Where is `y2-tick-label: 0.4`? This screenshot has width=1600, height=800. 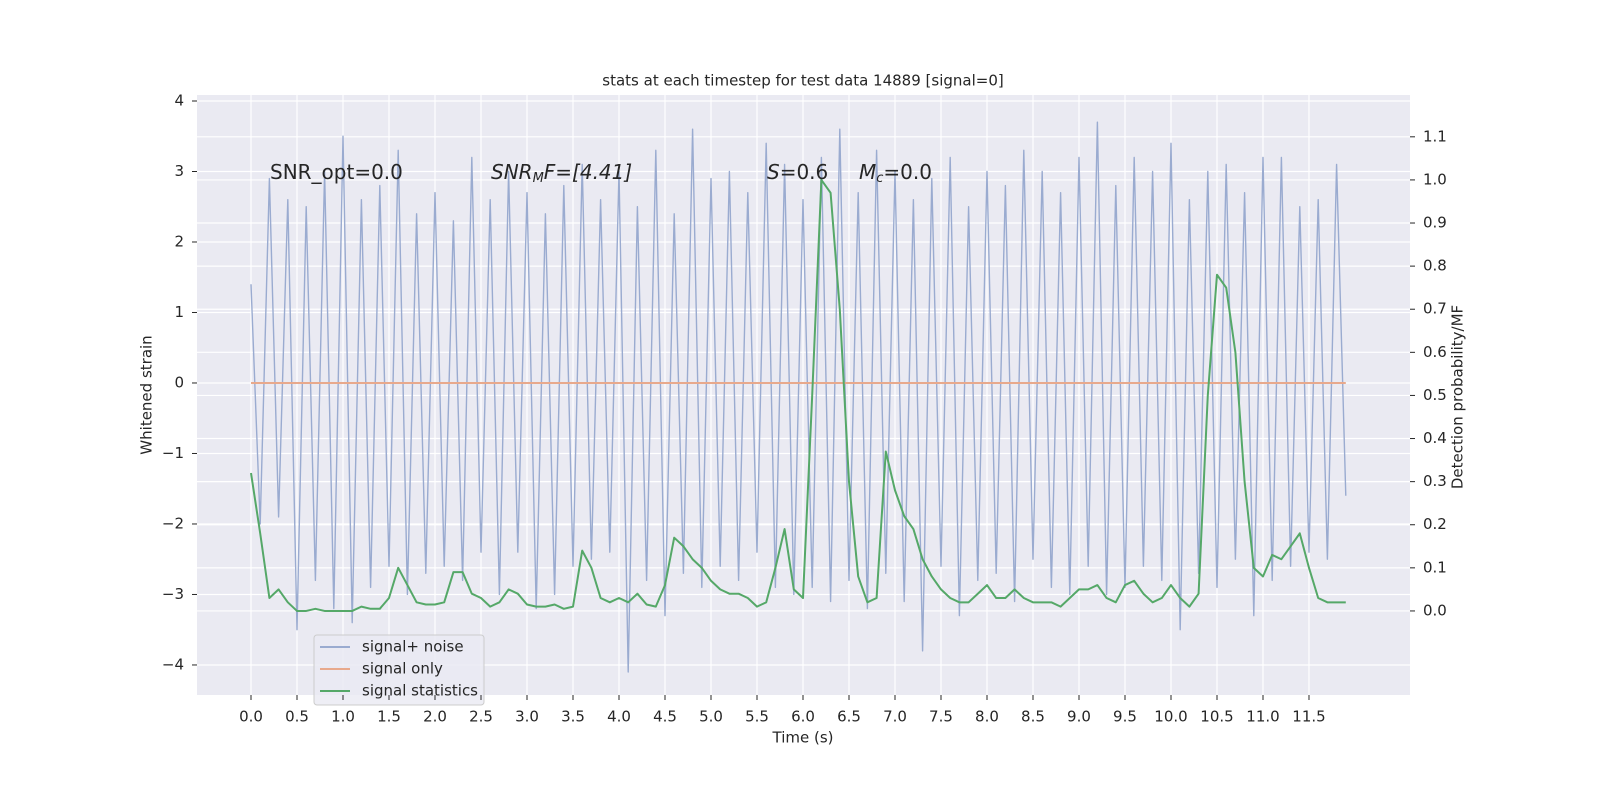 y2-tick-label: 0.4 is located at coordinates (1435, 438).